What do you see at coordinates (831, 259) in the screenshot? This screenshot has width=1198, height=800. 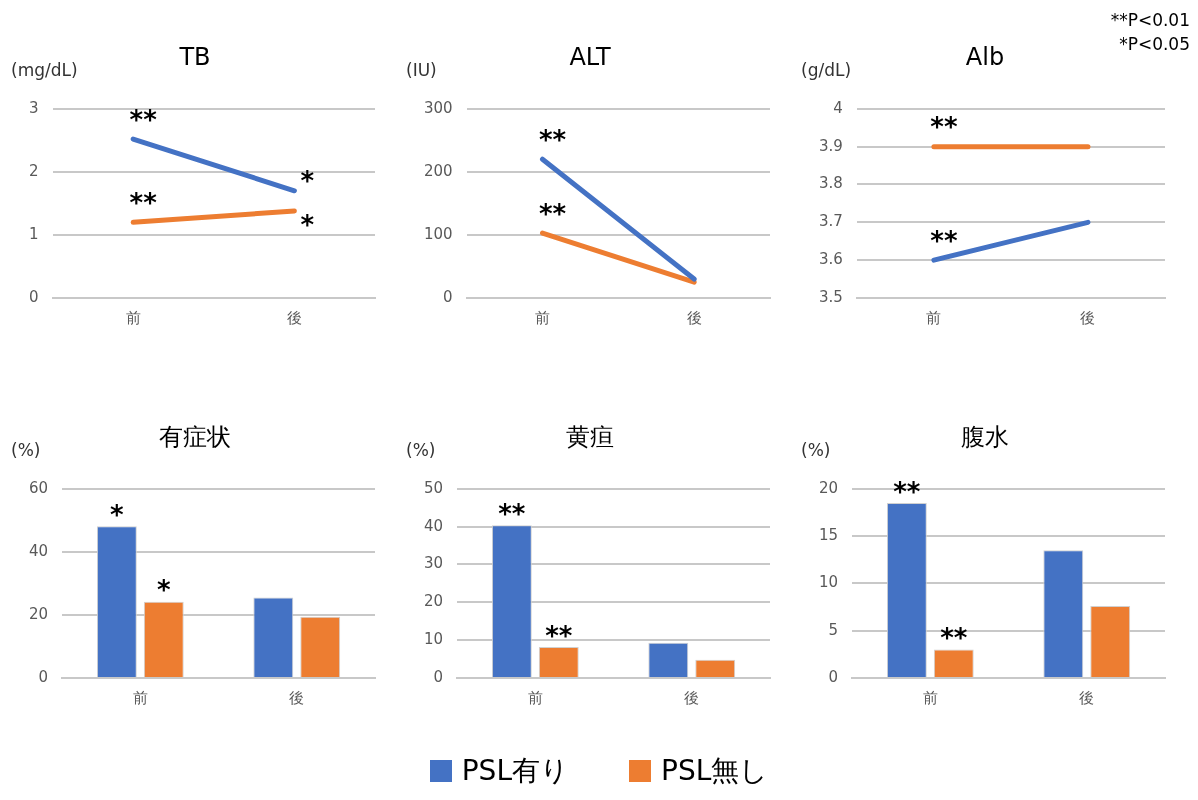 I see `y-tick-label: 3.6` at bounding box center [831, 259].